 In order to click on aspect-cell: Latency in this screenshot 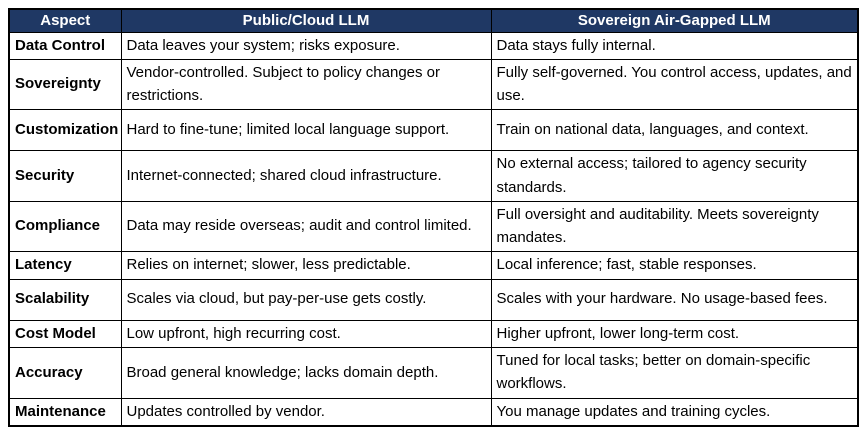, I will do `click(65, 265)`.